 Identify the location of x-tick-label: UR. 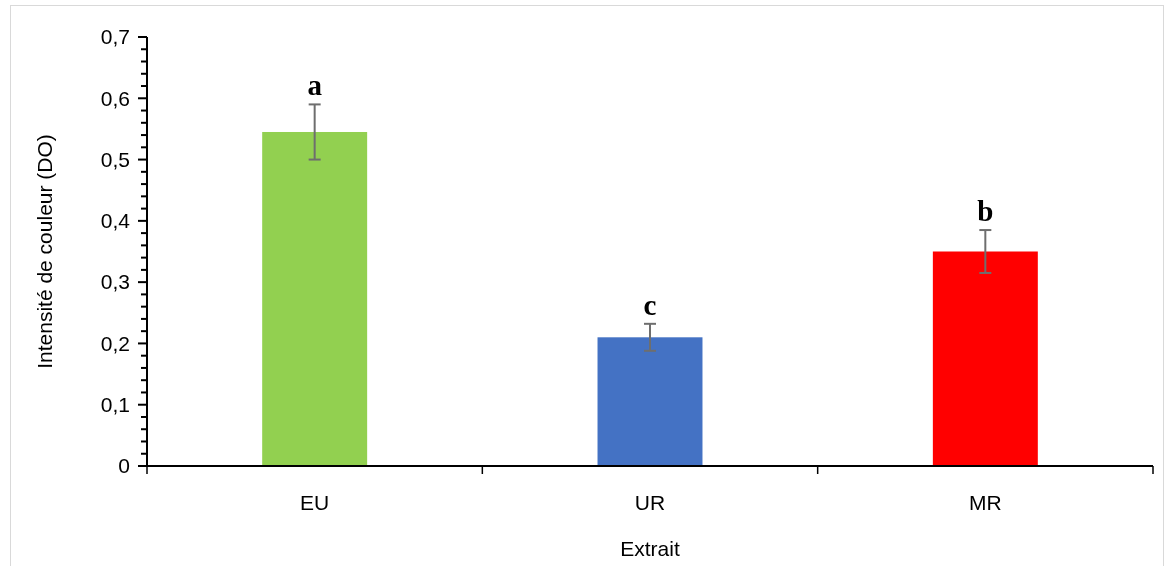
(650, 502).